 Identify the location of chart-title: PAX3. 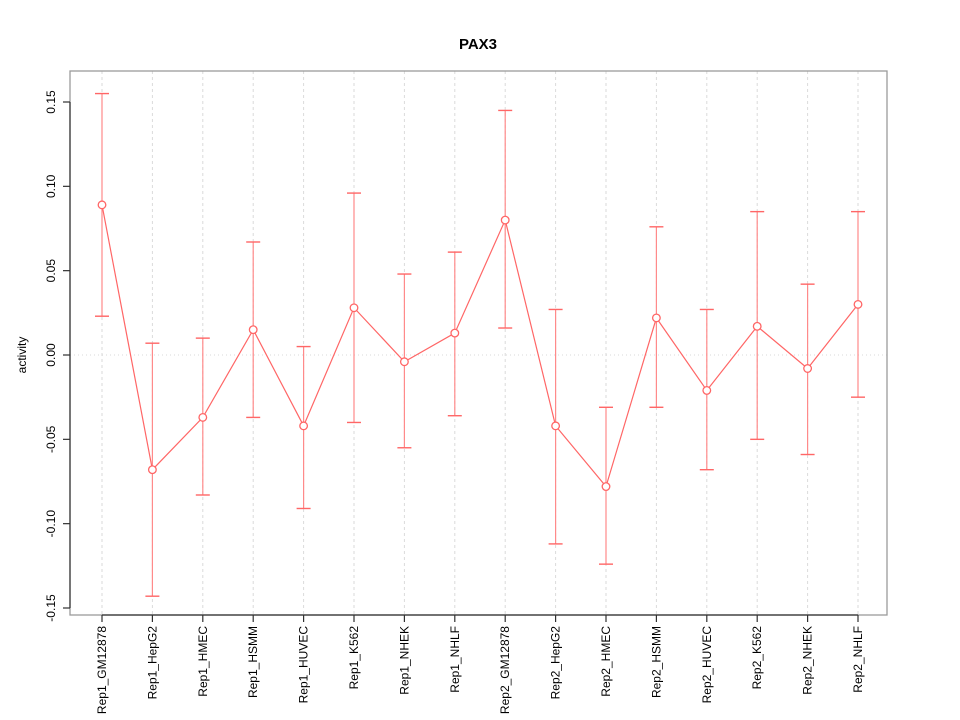
(478, 44).